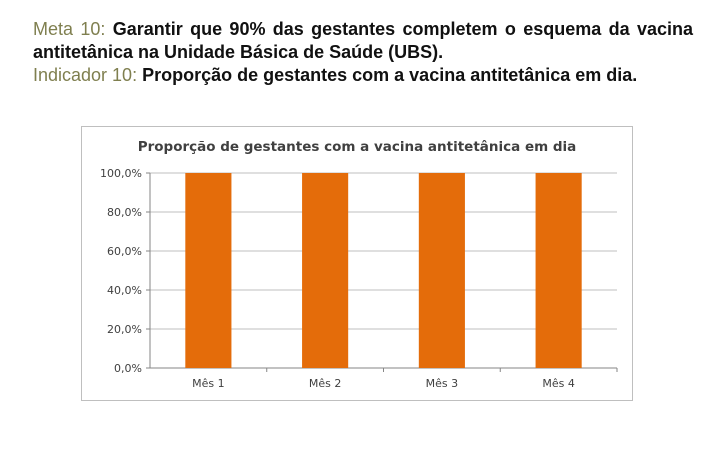 This screenshot has height=450, width=720. Describe the element at coordinates (85, 75) in the screenshot. I see `indicator-label: Indicador 10:` at that location.